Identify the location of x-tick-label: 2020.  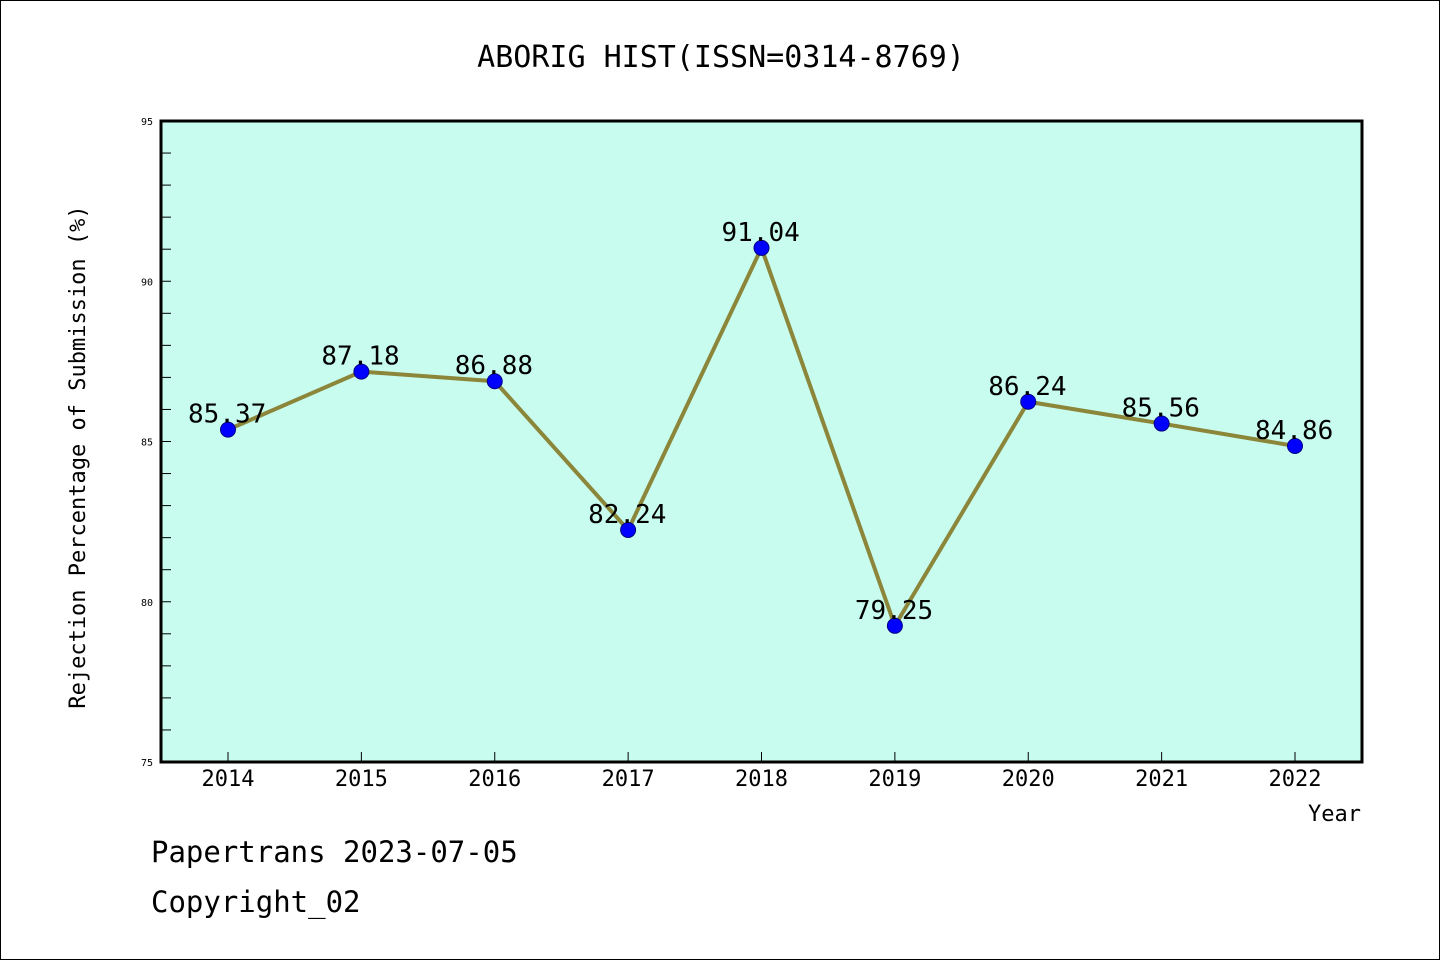
(1028, 779).